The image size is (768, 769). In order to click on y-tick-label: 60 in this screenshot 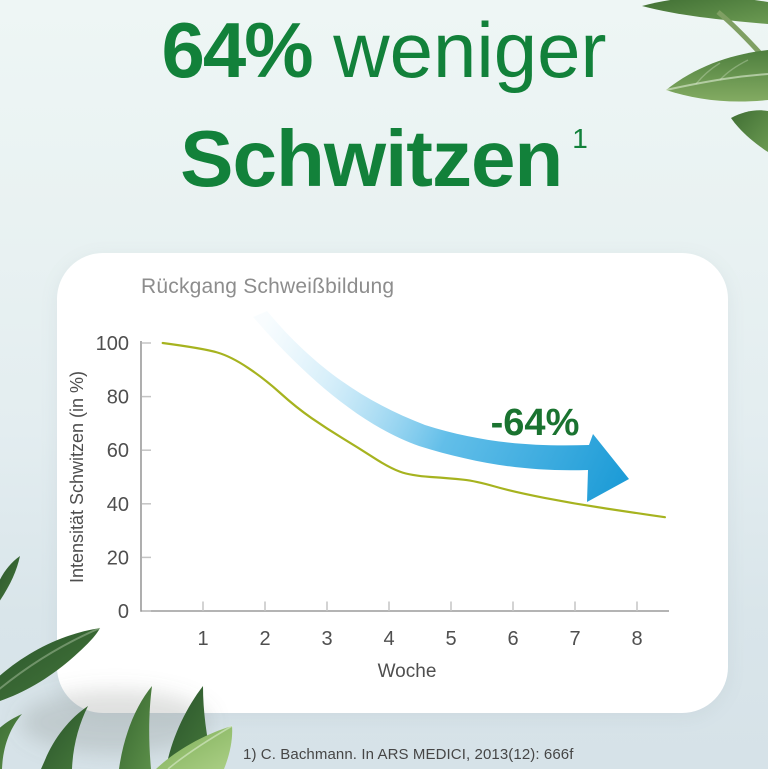, I will do `click(118, 451)`.